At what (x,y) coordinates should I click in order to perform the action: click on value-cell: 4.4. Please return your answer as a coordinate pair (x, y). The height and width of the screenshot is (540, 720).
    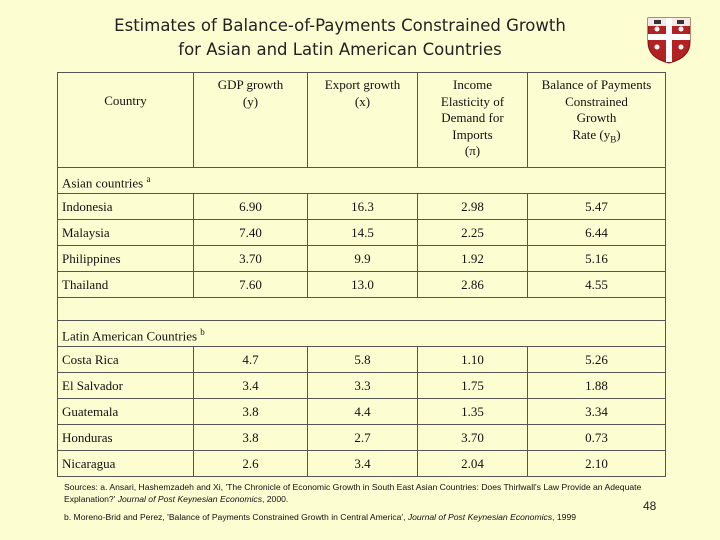
    Looking at the image, I should click on (362, 411).